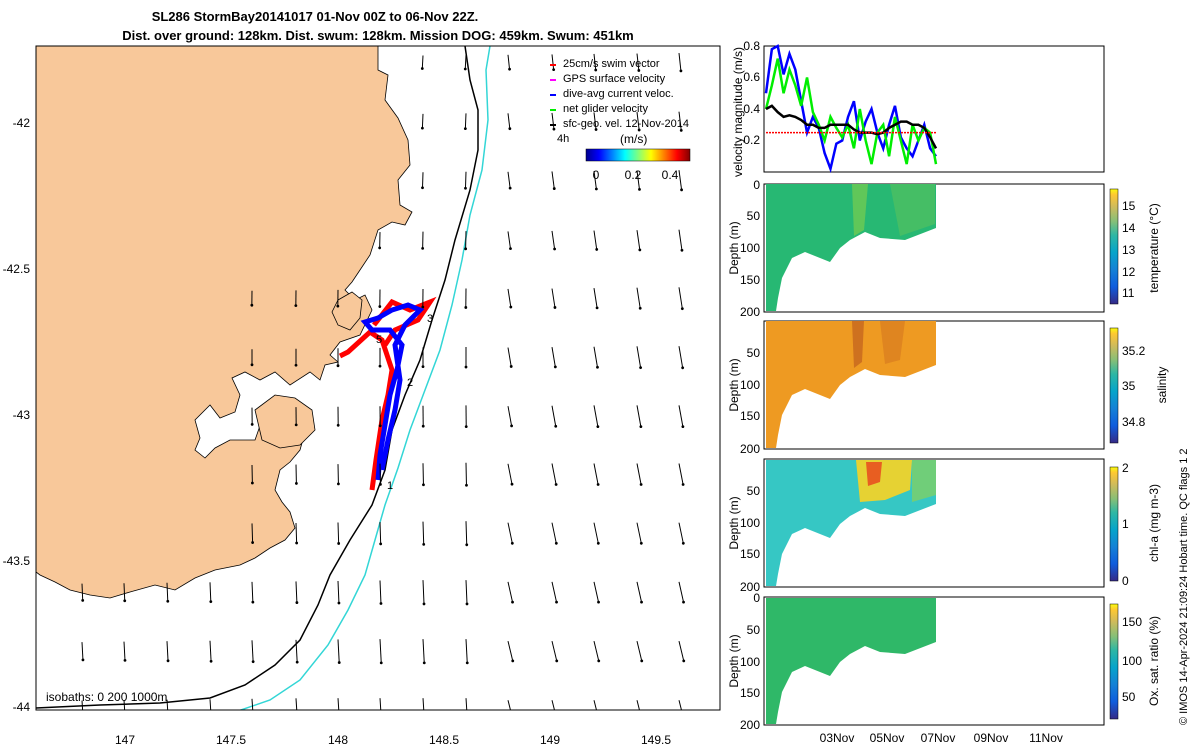 This screenshot has width=1200, height=750. Describe the element at coordinates (563, 139) in the screenshot. I see `four-hour-label: 4h` at that location.